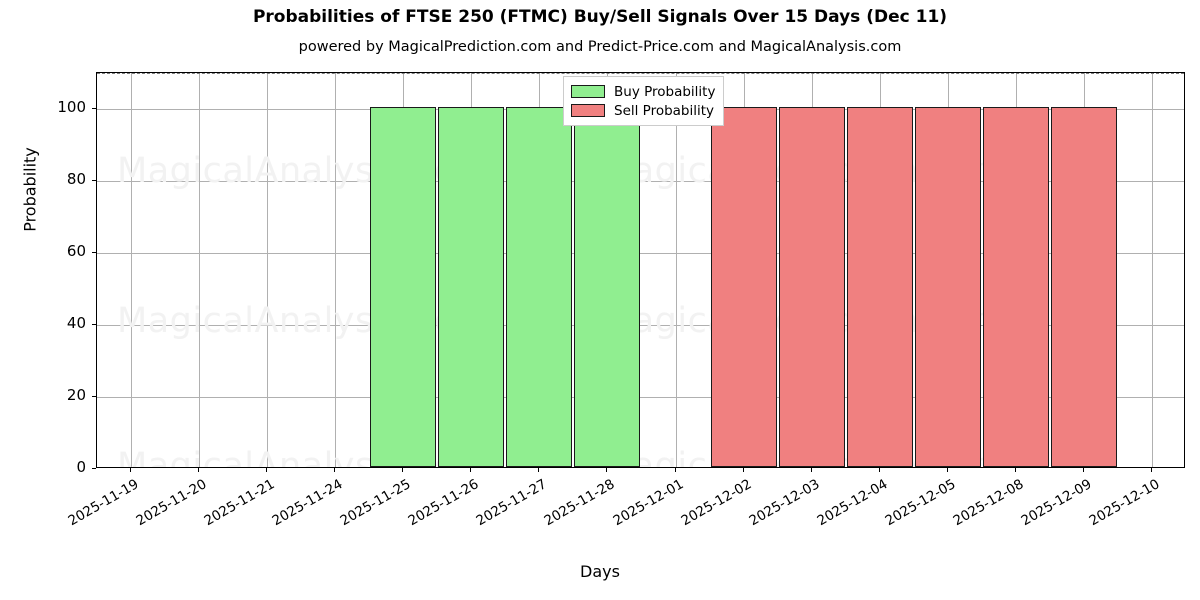 The height and width of the screenshot is (600, 1200). I want to click on y-tick-label: 40, so click(76, 323).